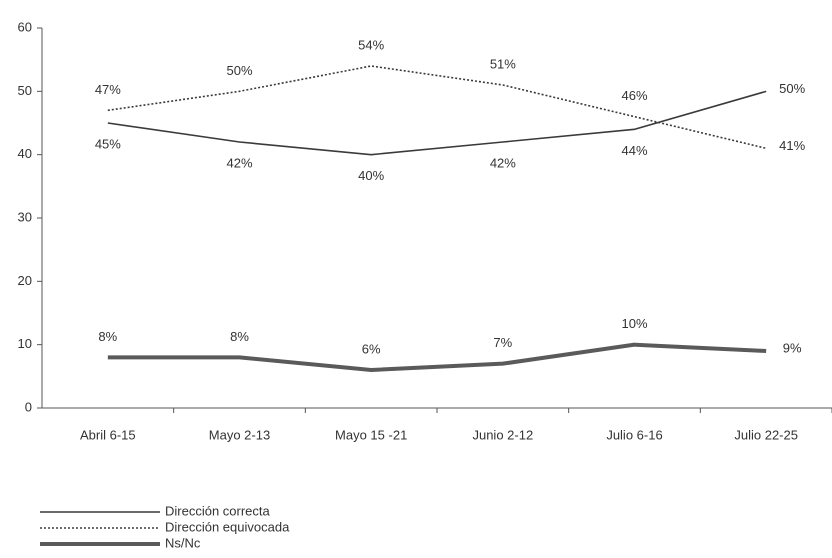 The height and width of the screenshot is (558, 832). What do you see at coordinates (28, 406) in the screenshot?
I see `y-tick-label: 0` at bounding box center [28, 406].